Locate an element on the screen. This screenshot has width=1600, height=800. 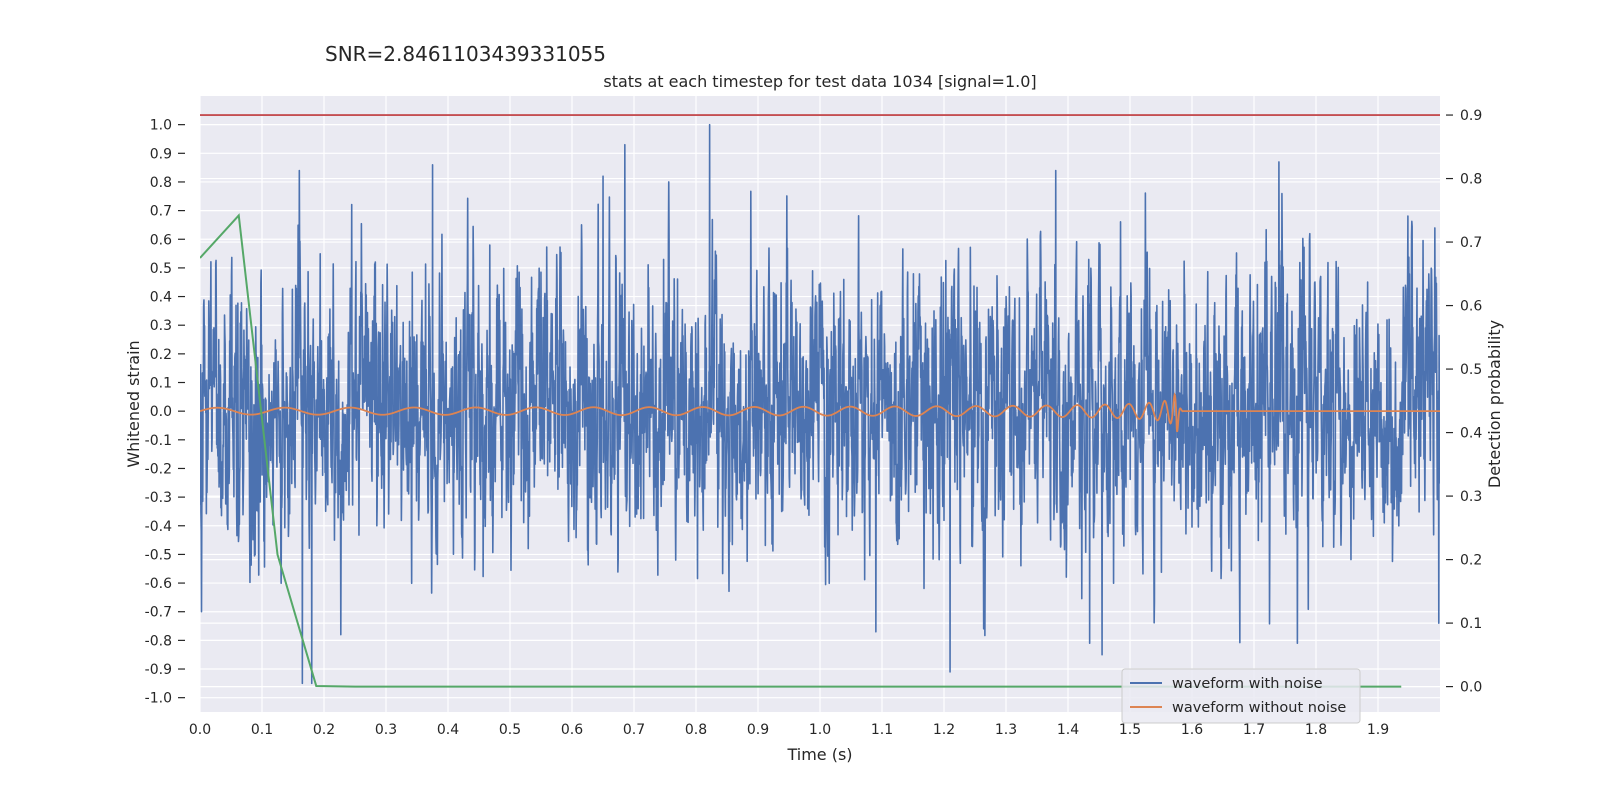
x-tick-label: 1.7 is located at coordinates (1254, 730).